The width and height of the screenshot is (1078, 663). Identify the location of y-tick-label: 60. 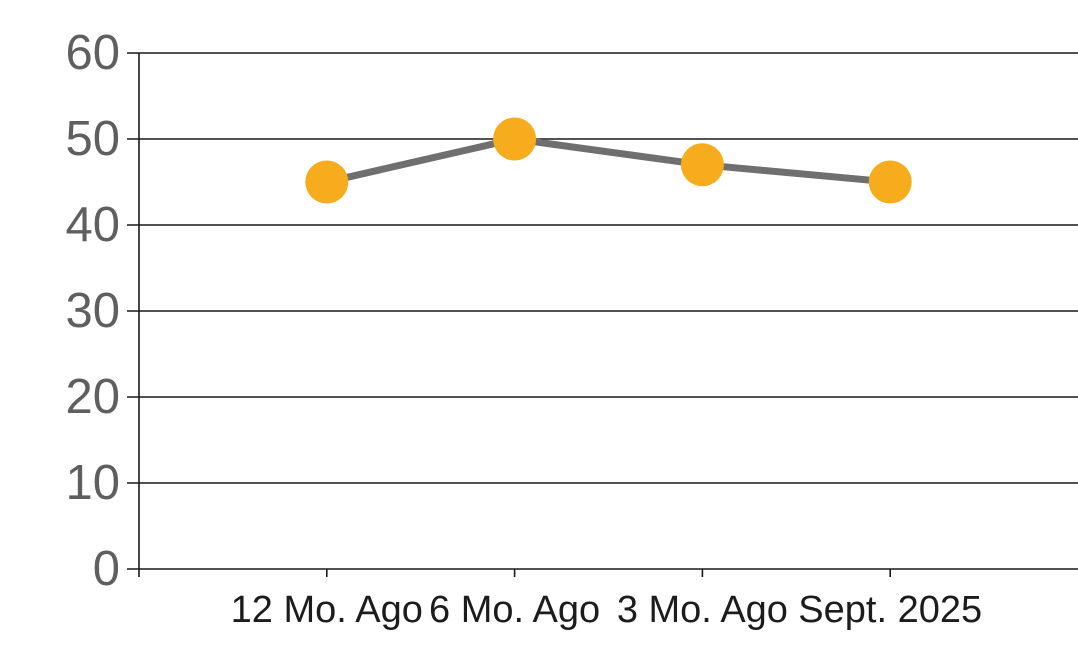
(92, 53).